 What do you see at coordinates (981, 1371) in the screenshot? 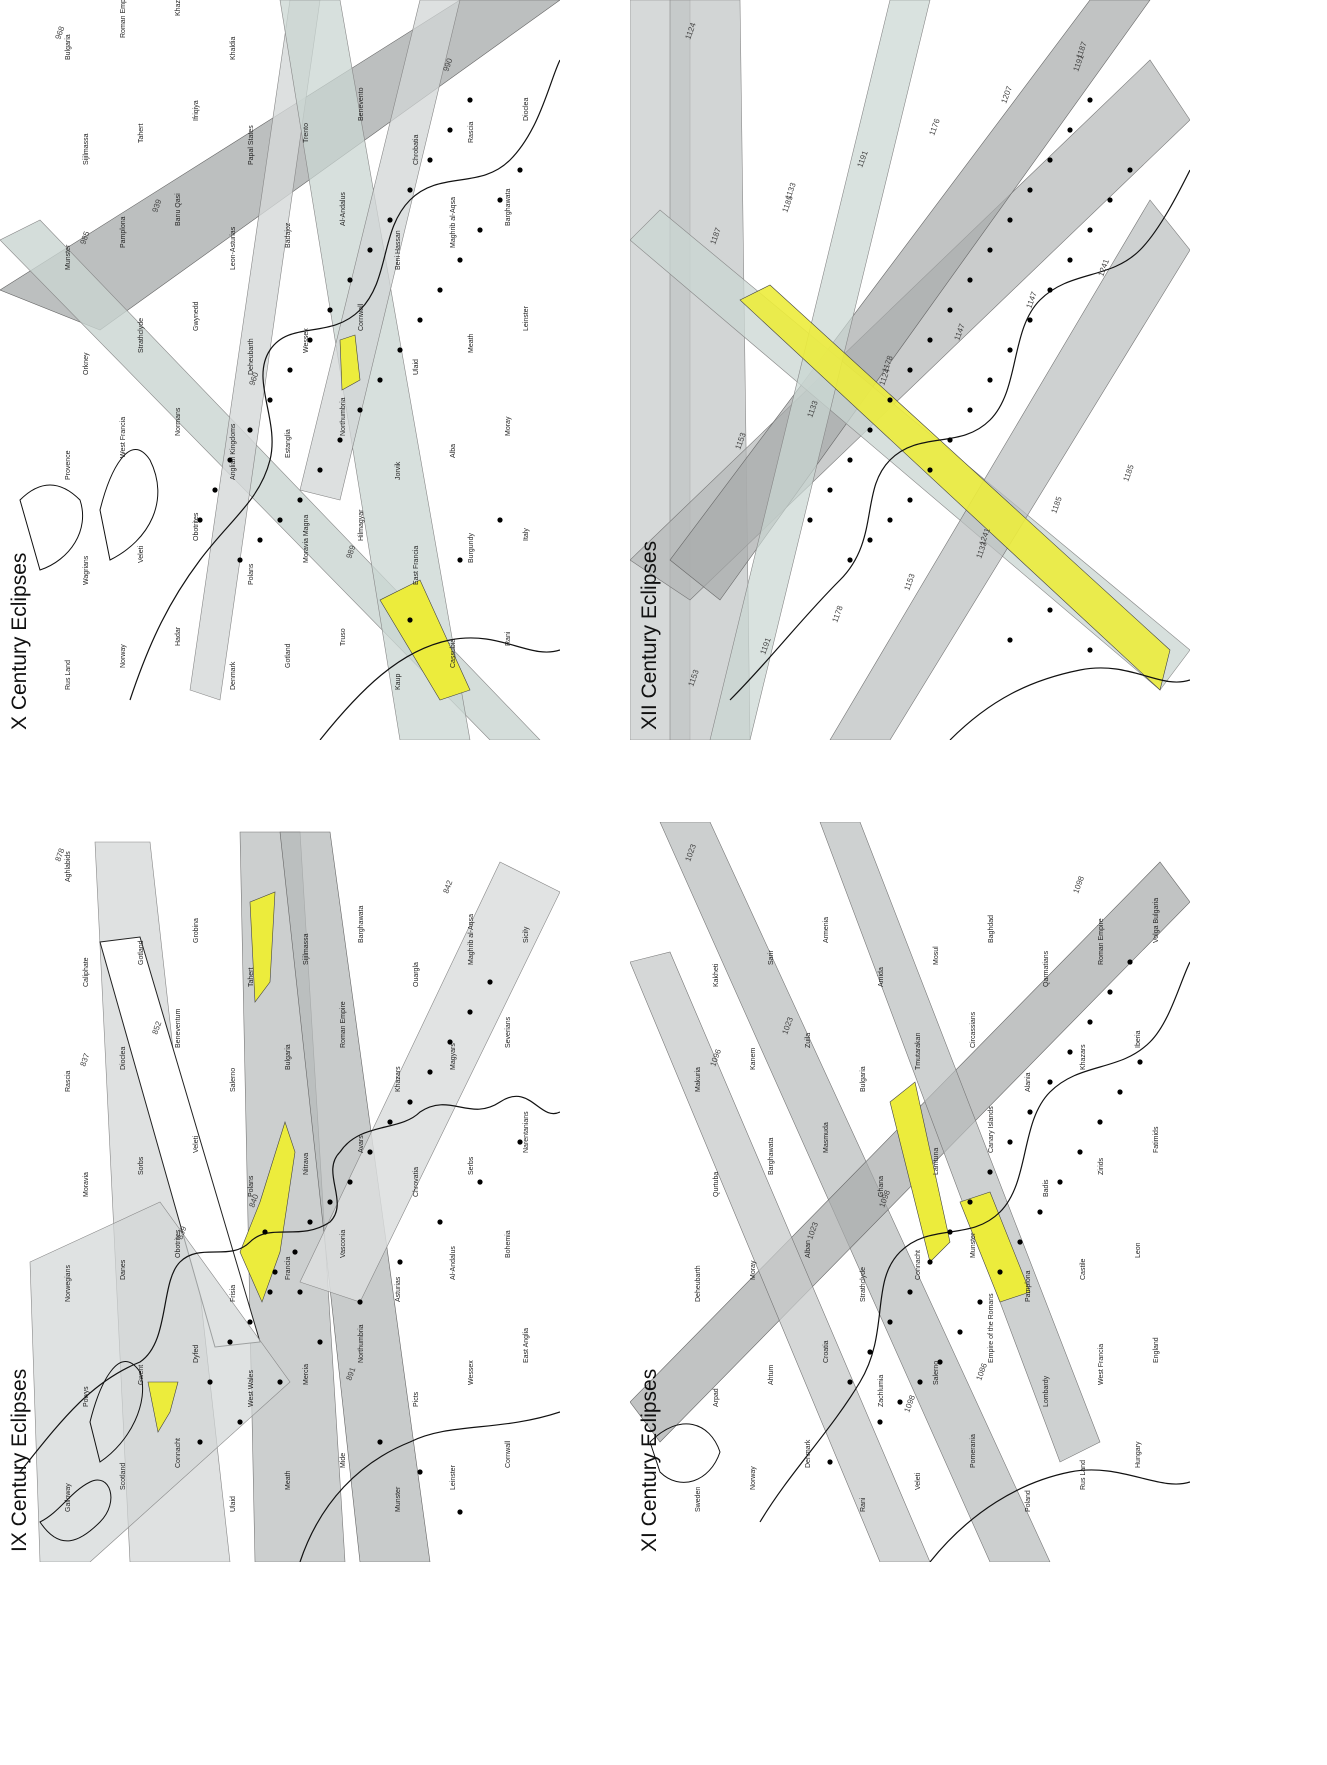
I see `eclipse-year-label: 1086` at bounding box center [981, 1371].